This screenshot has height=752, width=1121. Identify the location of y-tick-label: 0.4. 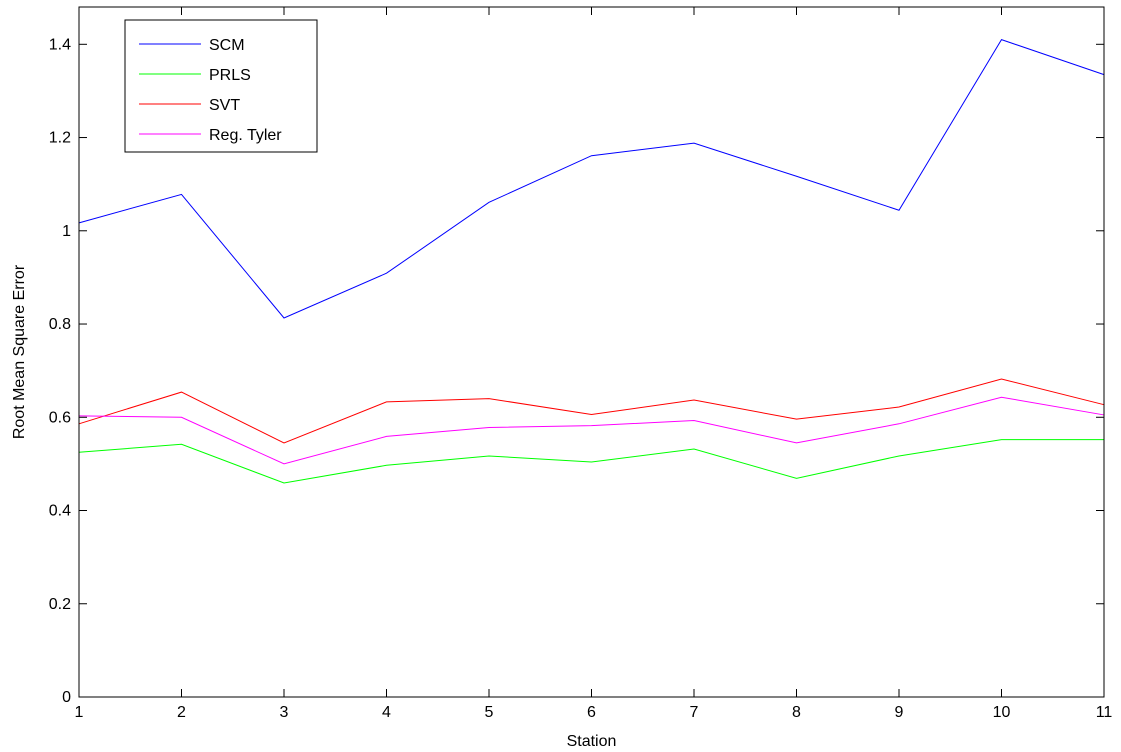
(60, 511).